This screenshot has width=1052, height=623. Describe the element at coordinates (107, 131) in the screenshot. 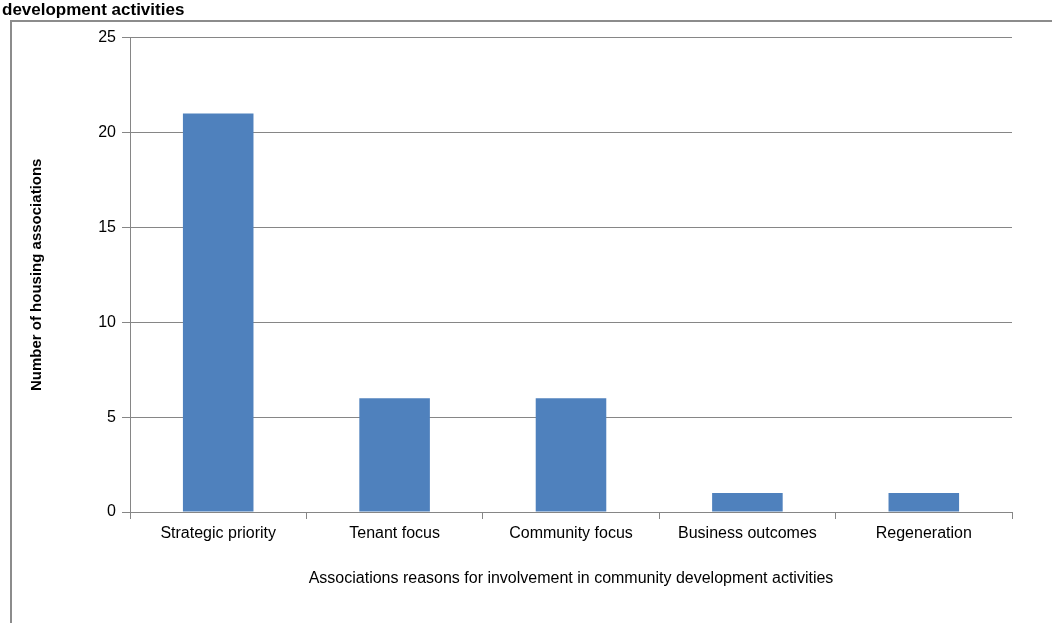

I see `y-tick-label: 20` at that location.